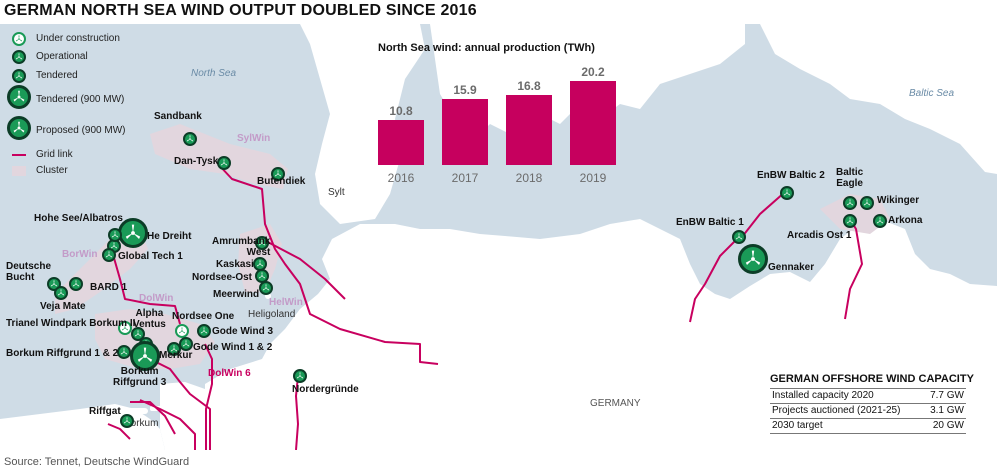 This screenshot has height=472, width=997. I want to click on wind-farm-gennaker-icon, so click(753, 259).